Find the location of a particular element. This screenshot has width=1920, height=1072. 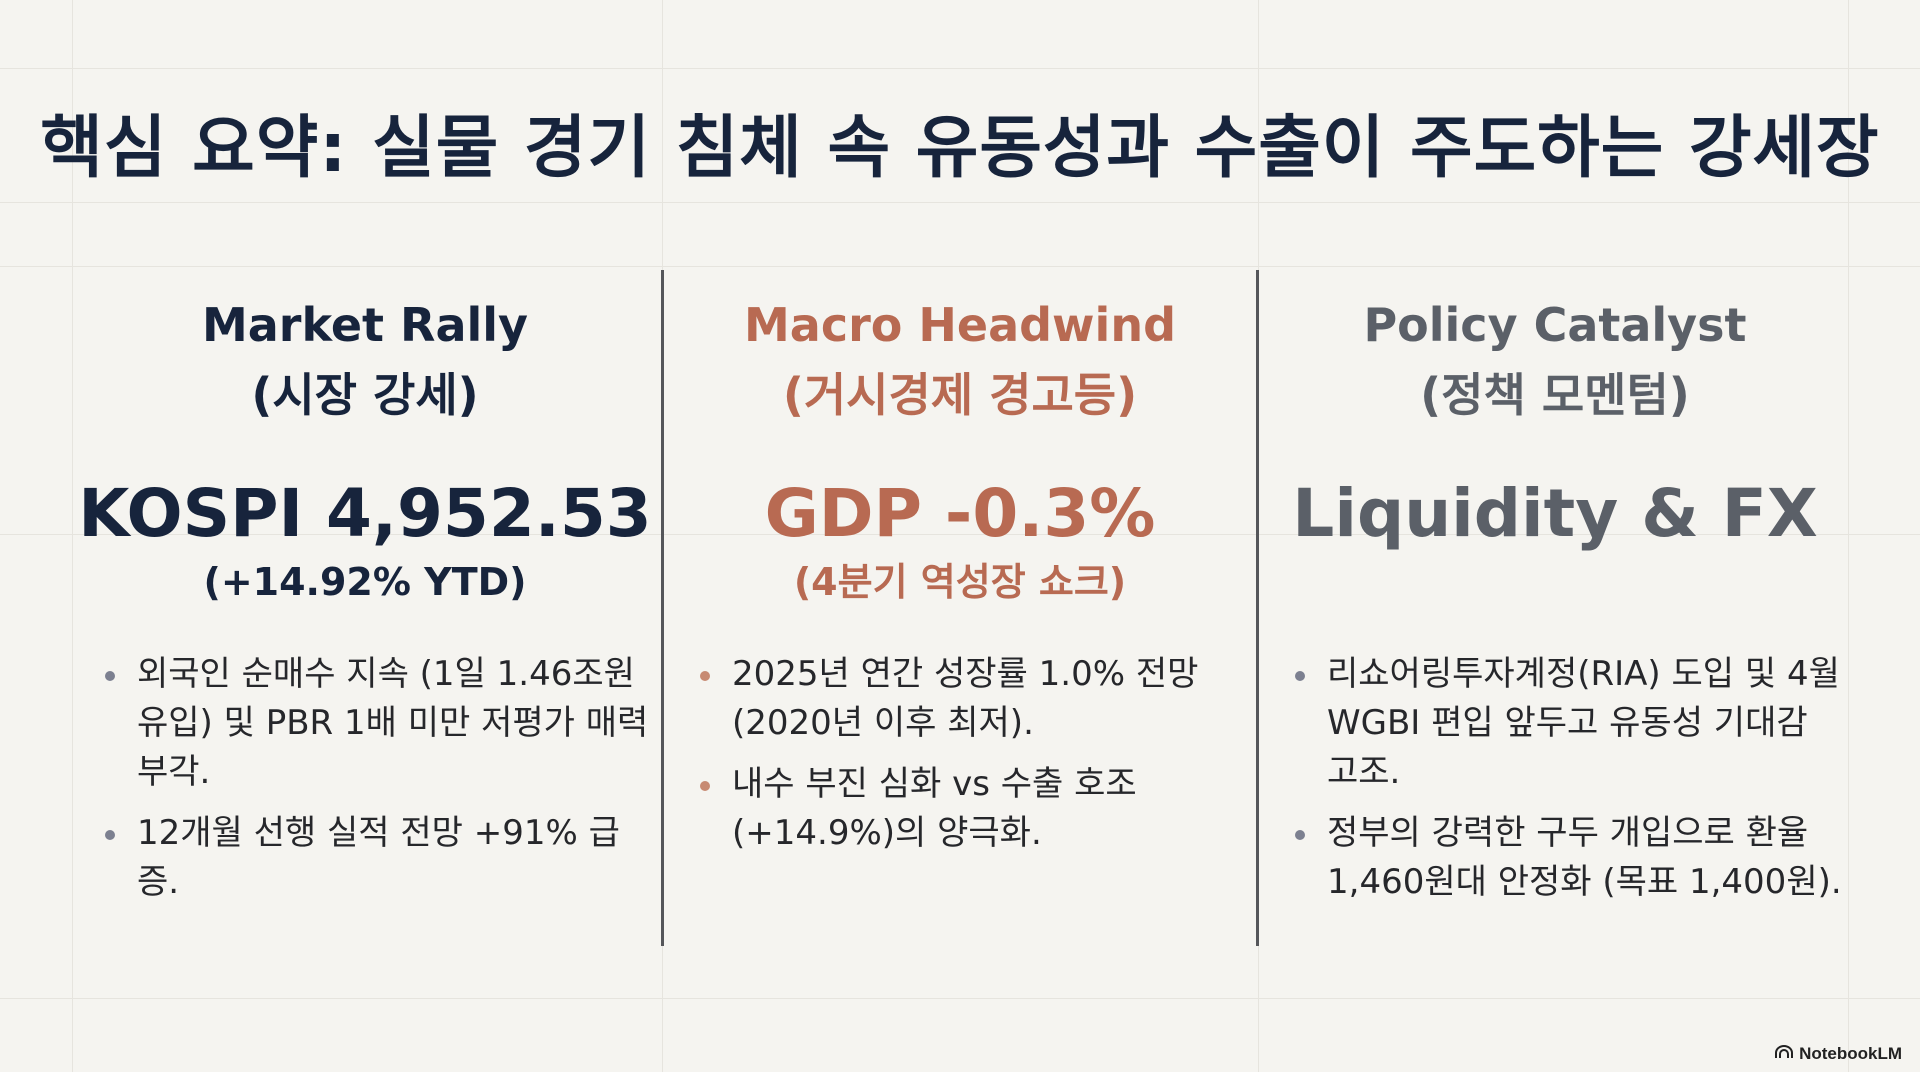

list-item: 2025년 연간 성장률 1.0% 전망 (2020년 이후 최저). is located at coordinates (975, 699).